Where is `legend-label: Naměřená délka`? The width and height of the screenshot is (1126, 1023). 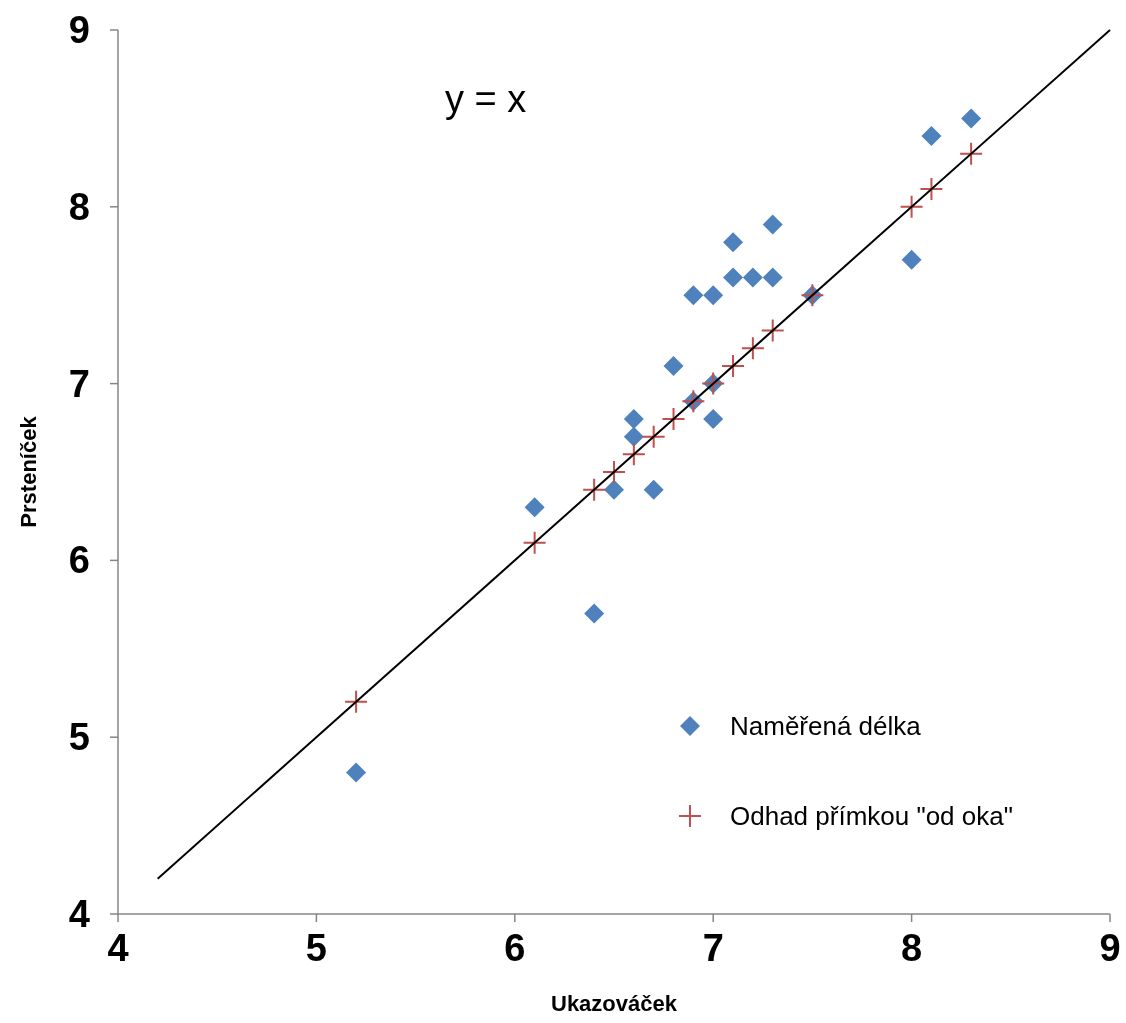
legend-label: Naměřená délka is located at coordinates (826, 726).